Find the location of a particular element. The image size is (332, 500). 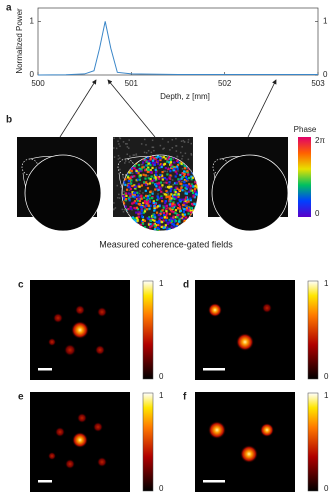

y-tick-label: 0 is located at coordinates (32, 74).